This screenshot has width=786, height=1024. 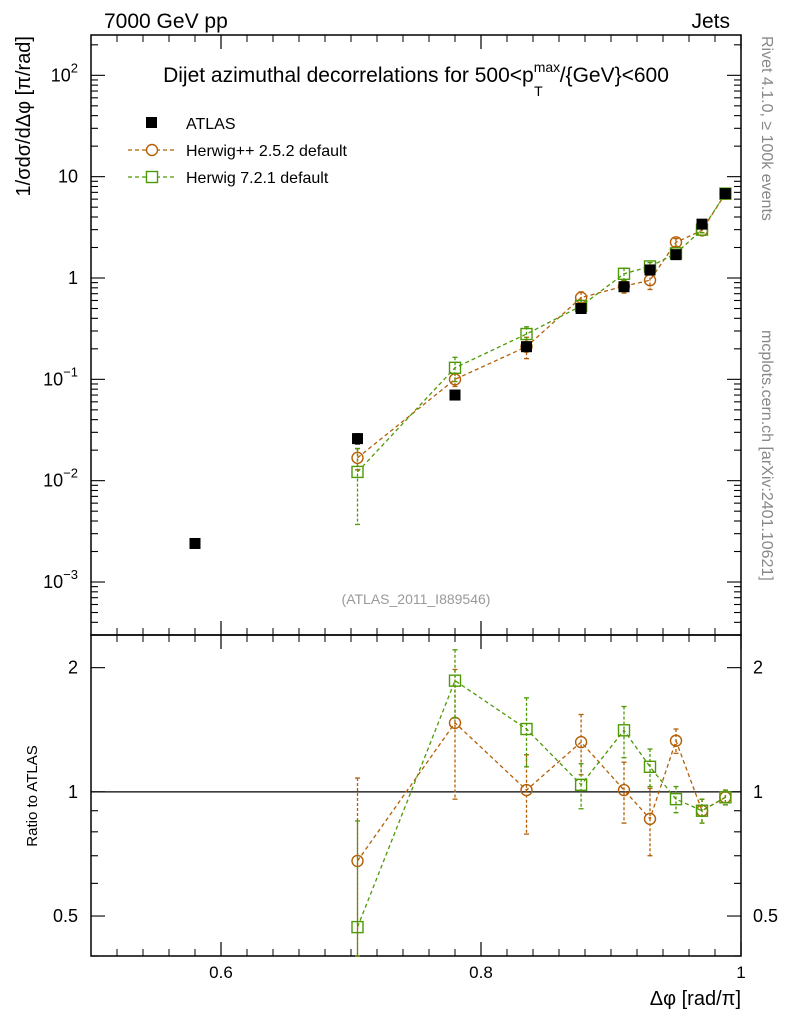 I want to click on herwig-2-5-2-default-line, so click(x=541, y=326).